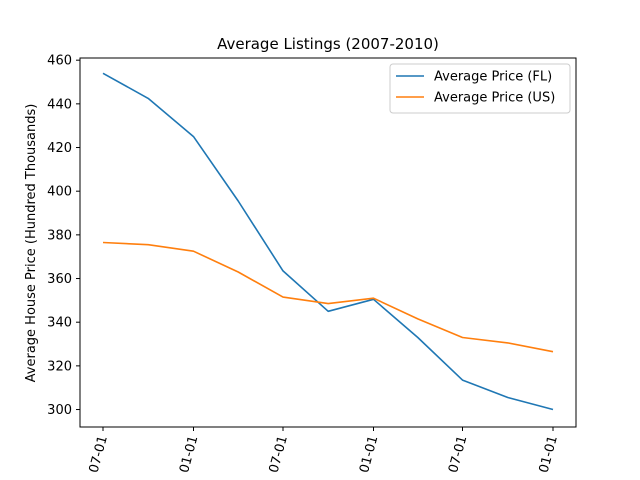 Image resolution: width=640 pixels, height=480 pixels. Describe the element at coordinates (59, 192) in the screenshot. I see `y-tick-label: 400` at that location.